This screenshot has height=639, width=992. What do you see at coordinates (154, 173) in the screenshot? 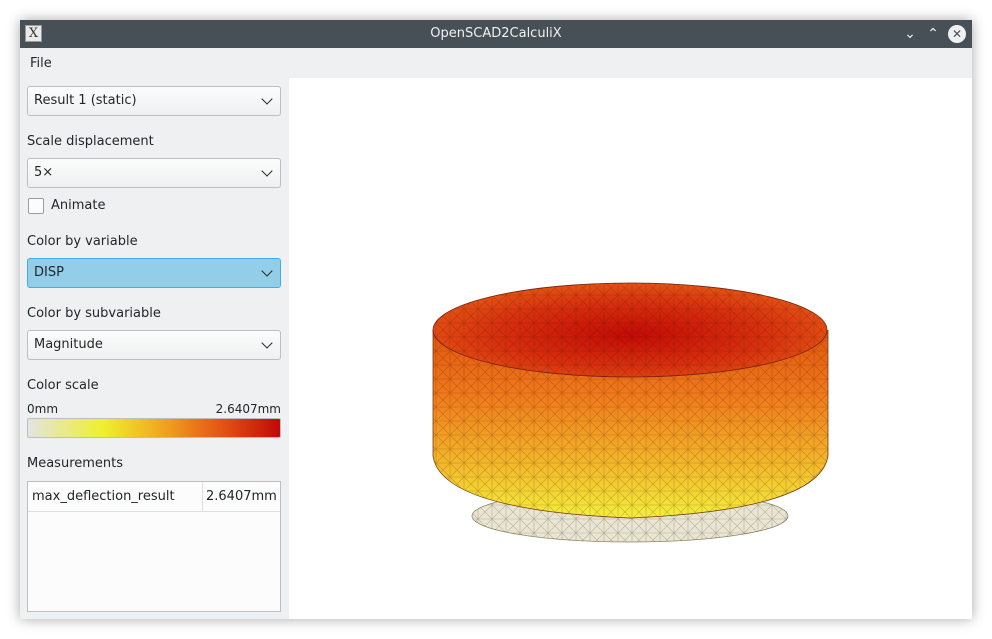
I see `scale-displacement-select: 5×` at bounding box center [154, 173].